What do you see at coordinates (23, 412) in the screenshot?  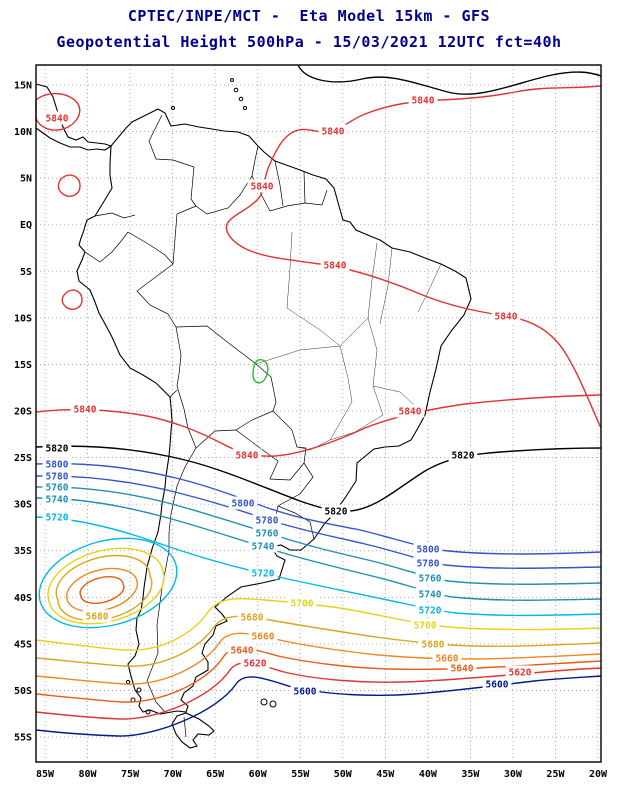 I see `y-axis-label: 20S` at bounding box center [23, 412].